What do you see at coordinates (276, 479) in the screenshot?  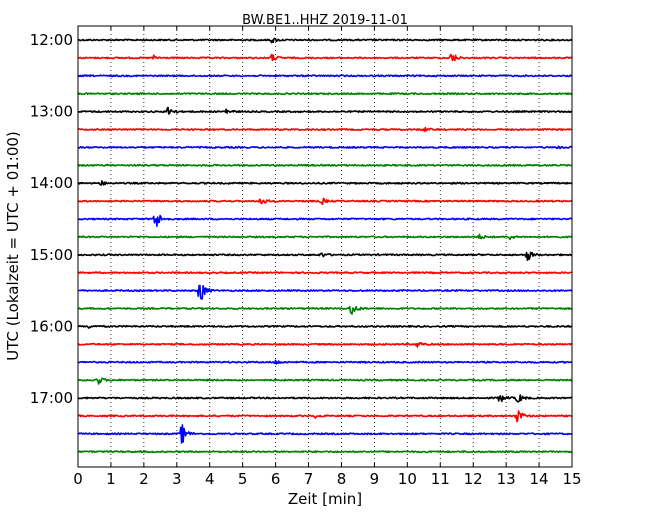 I see `x-tick-label: 6` at bounding box center [276, 479].